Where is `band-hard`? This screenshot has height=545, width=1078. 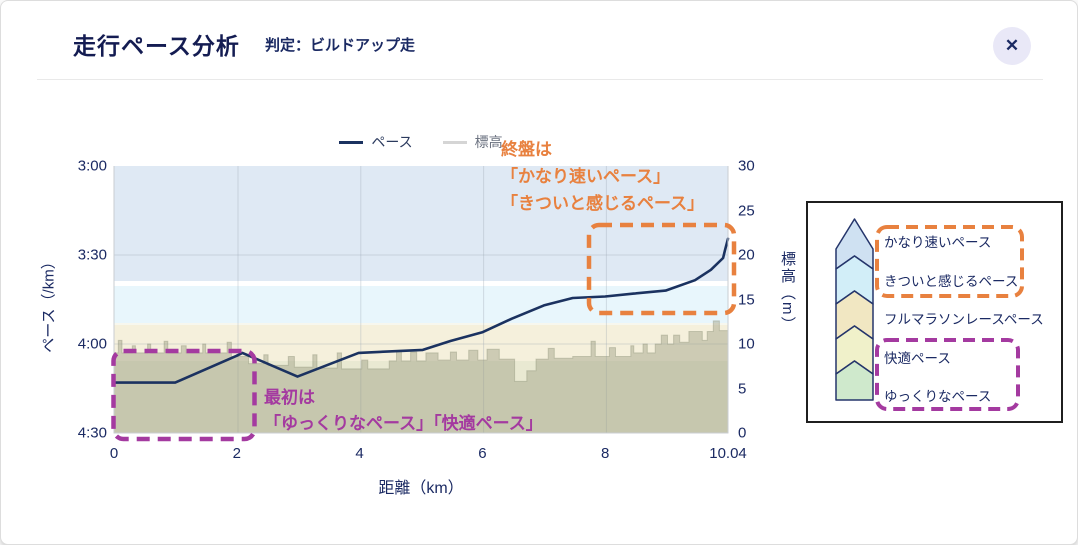
band-hard is located at coordinates (421, 304).